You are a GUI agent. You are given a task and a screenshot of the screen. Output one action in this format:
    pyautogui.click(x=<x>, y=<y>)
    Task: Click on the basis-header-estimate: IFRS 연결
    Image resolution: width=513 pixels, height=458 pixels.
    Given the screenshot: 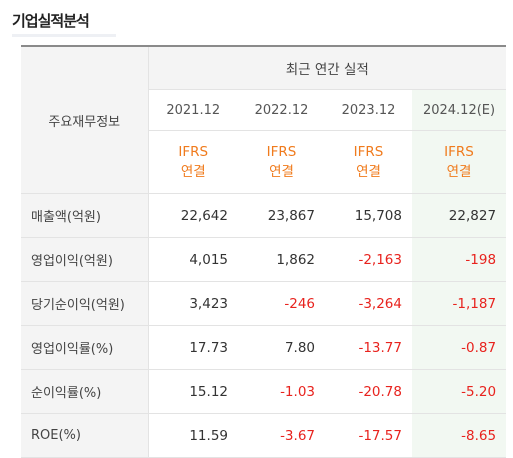 What is the action you would take?
    pyautogui.click(x=459, y=162)
    